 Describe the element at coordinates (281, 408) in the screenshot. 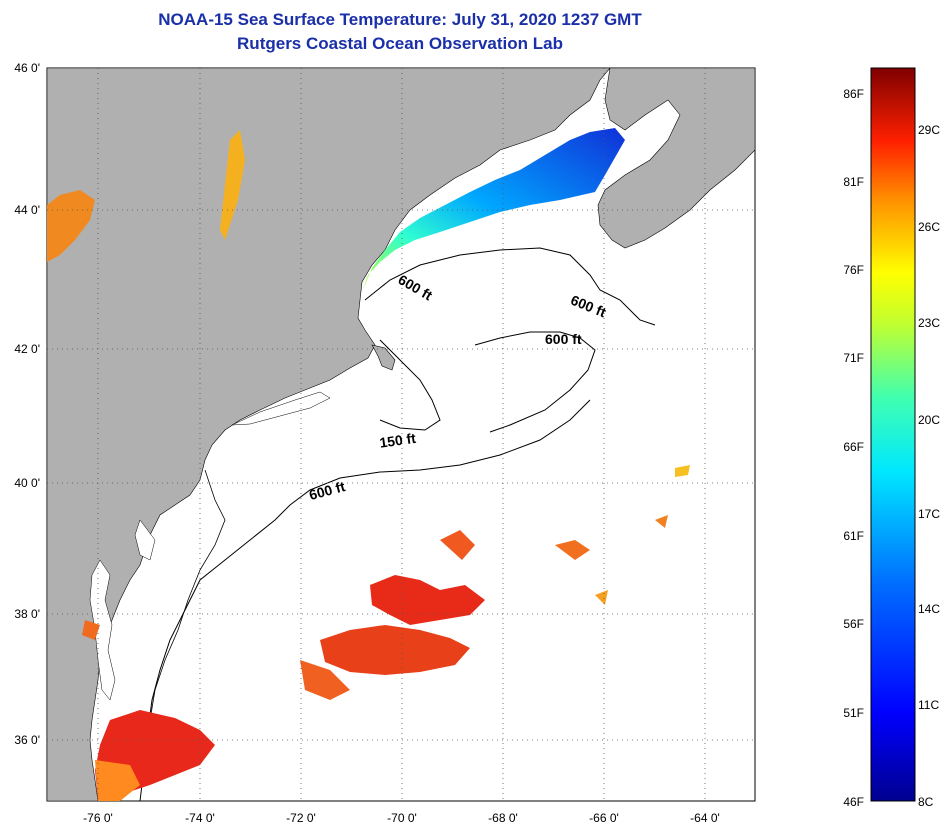

I see `land-long-island` at that location.